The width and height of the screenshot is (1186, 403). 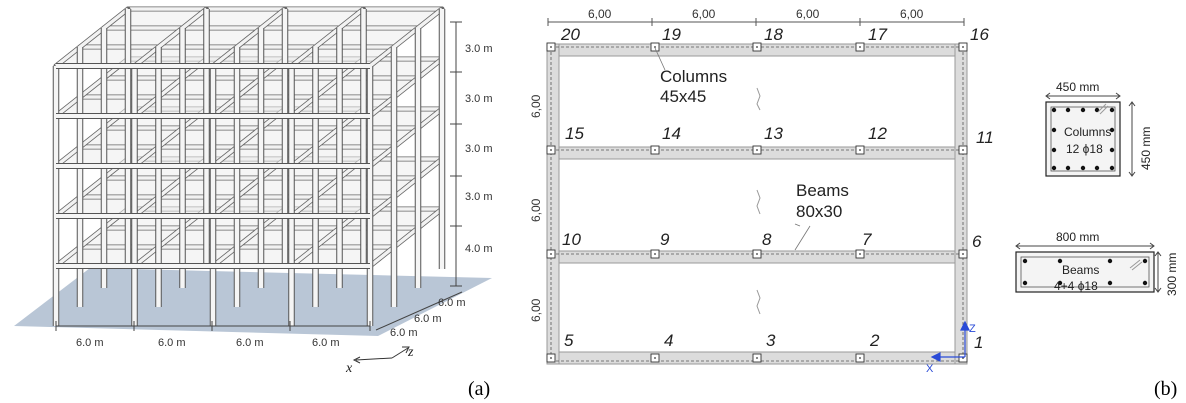 I want to click on panel-b-label: (b), so click(x=1165, y=389).